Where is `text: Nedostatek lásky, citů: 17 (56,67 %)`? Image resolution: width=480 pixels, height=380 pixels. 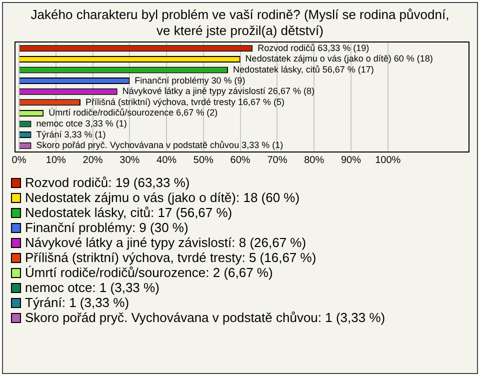
text: Nedostatek lásky, citů: 17 (56,67 %) is located at coordinates (128, 212).